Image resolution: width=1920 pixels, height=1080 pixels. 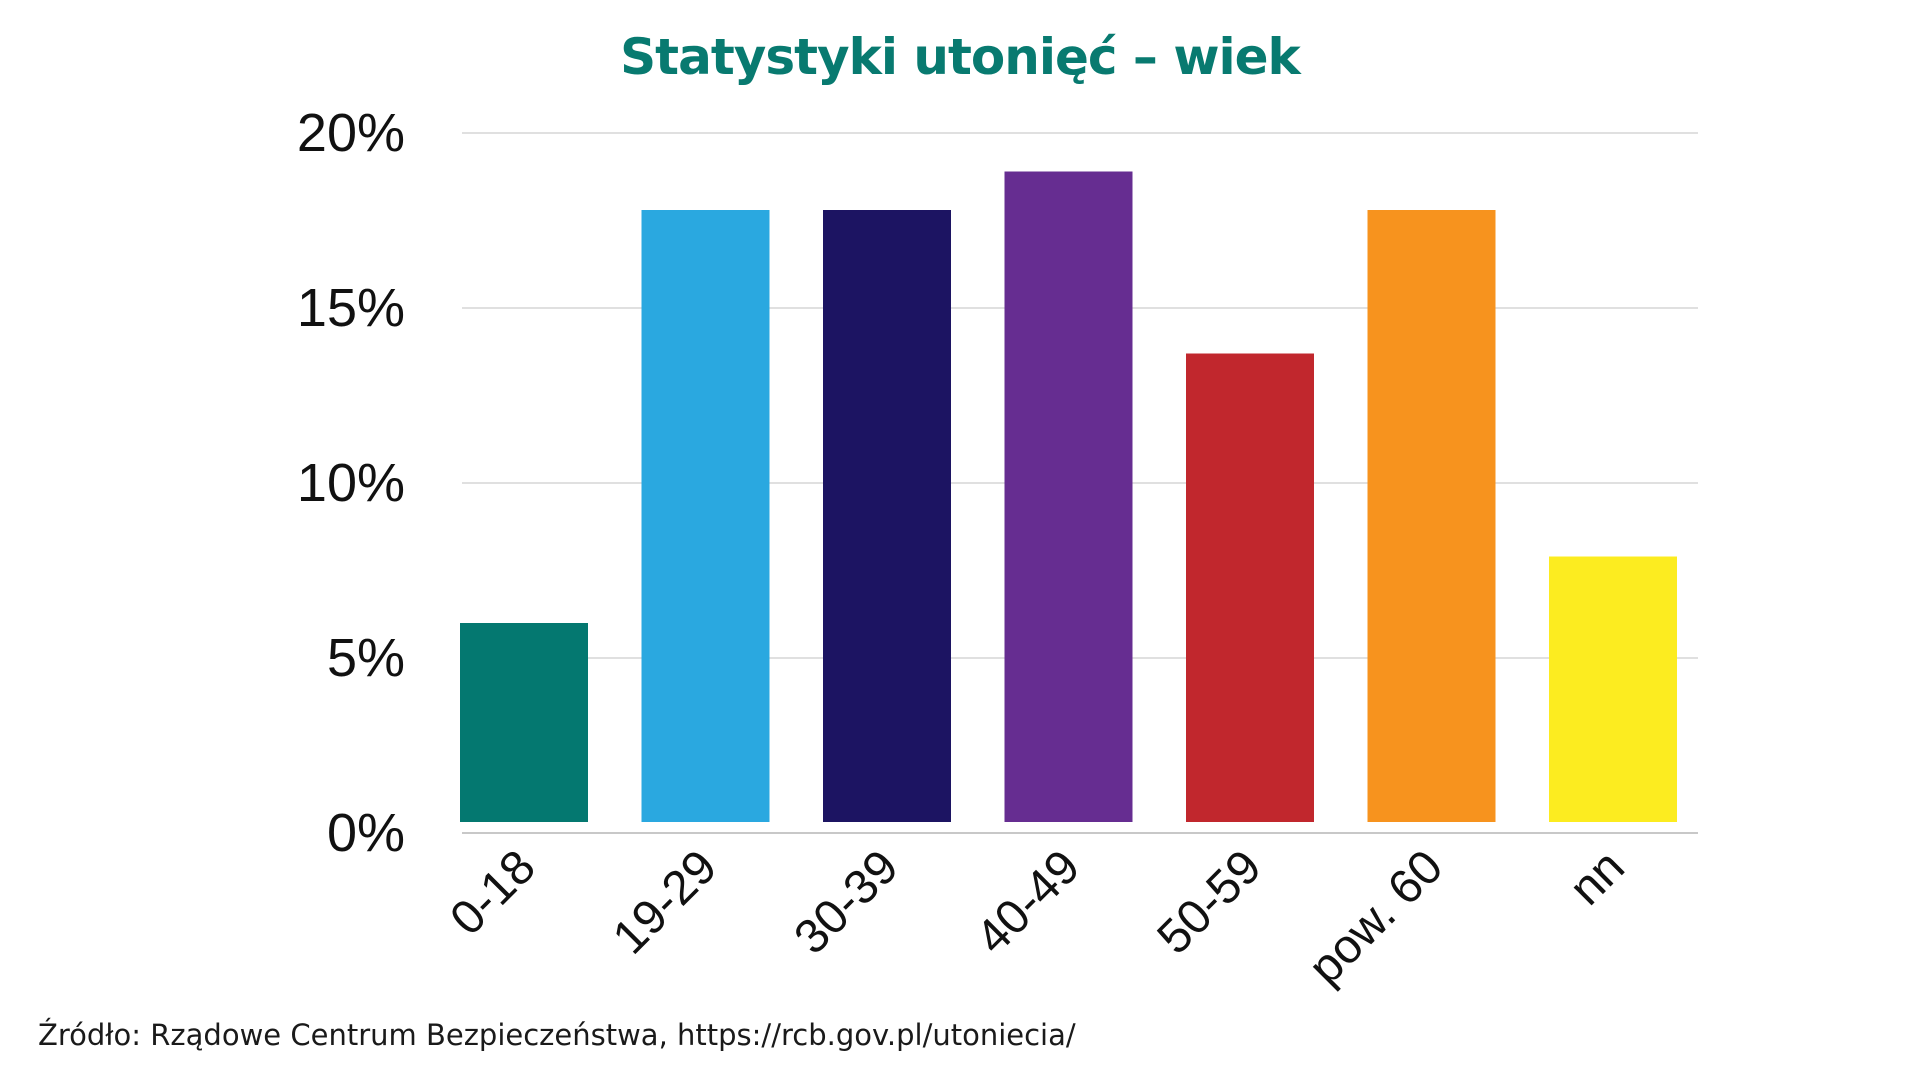 What do you see at coordinates (1209, 902) in the screenshot?
I see `x-tick-label: 50-59` at bounding box center [1209, 902].